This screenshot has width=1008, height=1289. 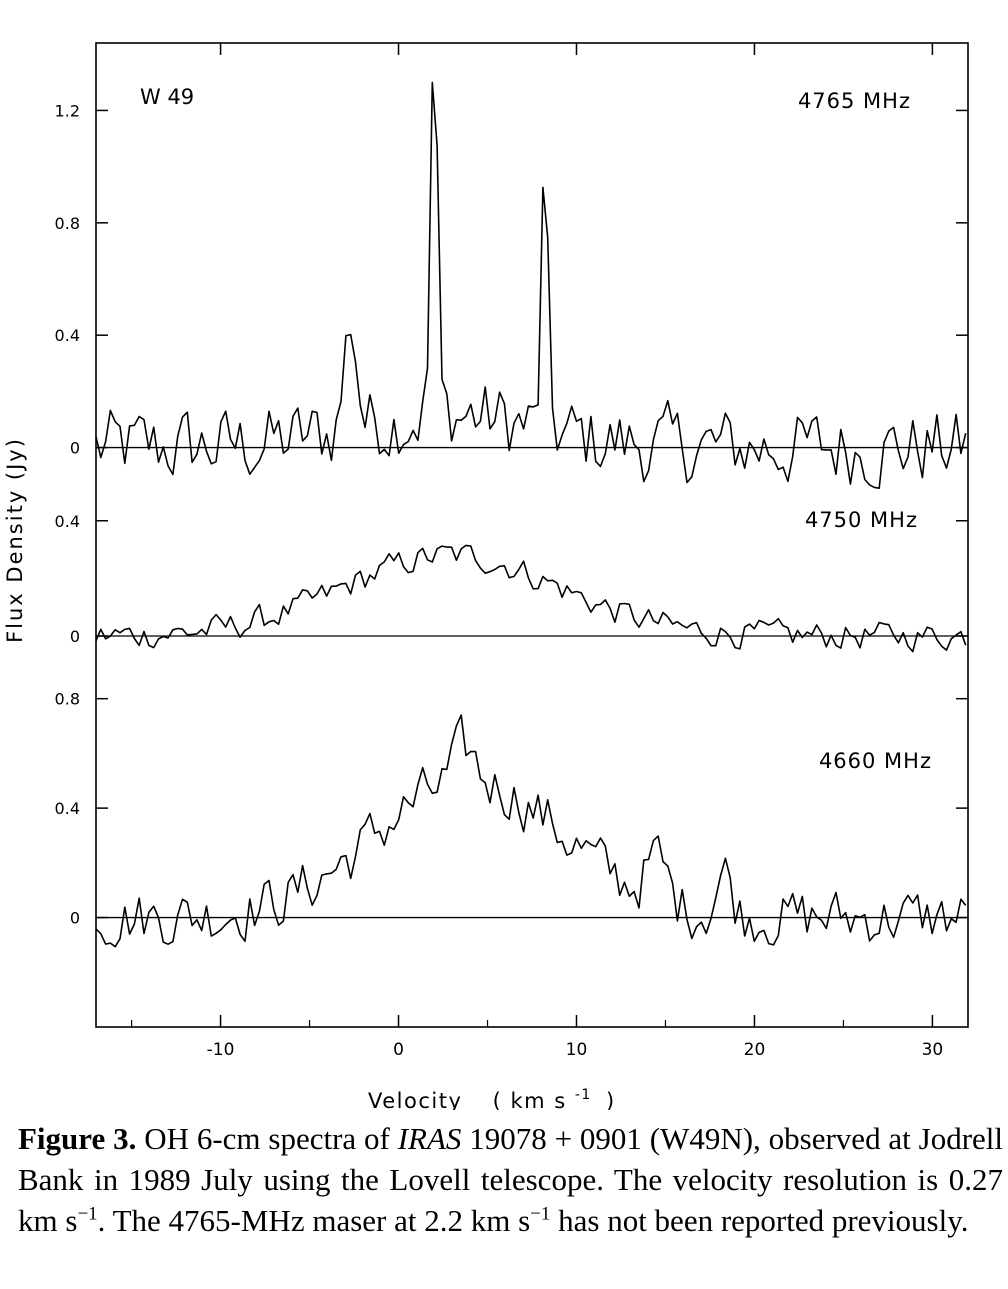 I want to click on x-tick-label: 0, so click(x=398, y=1050).